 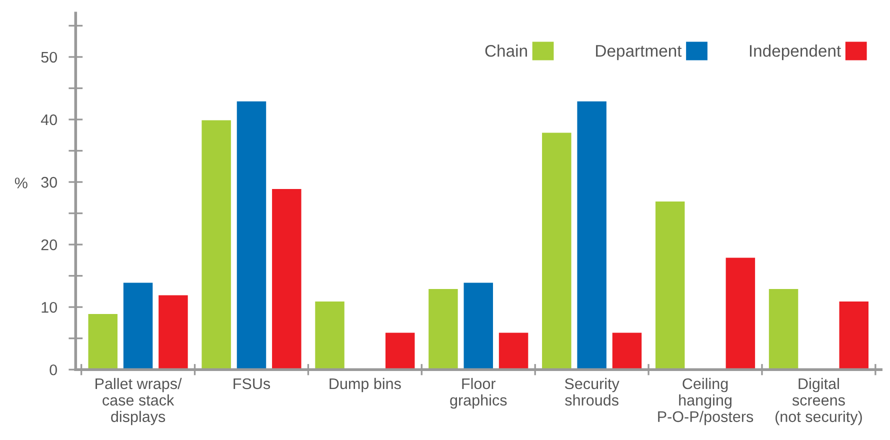 I want to click on legend-label: Department, so click(x=639, y=52).